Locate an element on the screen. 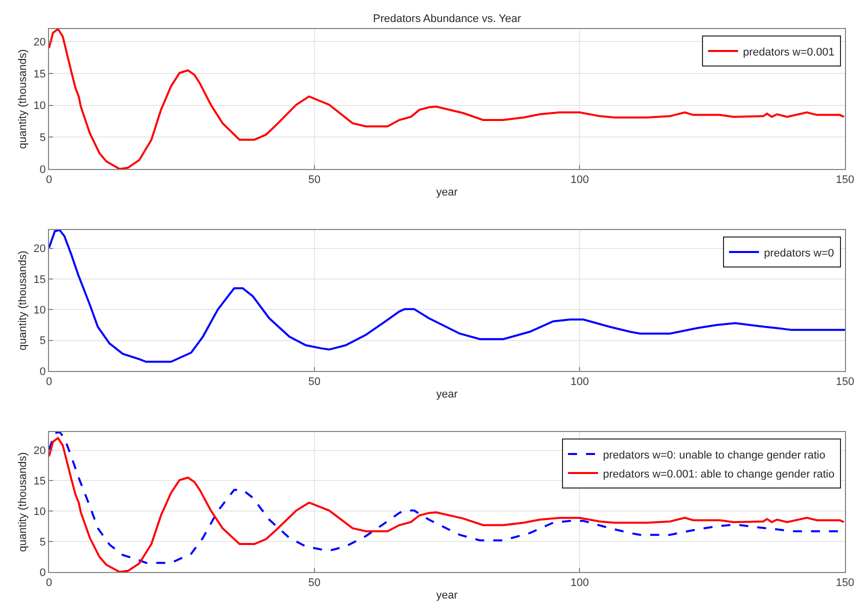 The width and height of the screenshot is (858, 610). chart-title: Predators Abundance vs. Year is located at coordinates (447, 19).